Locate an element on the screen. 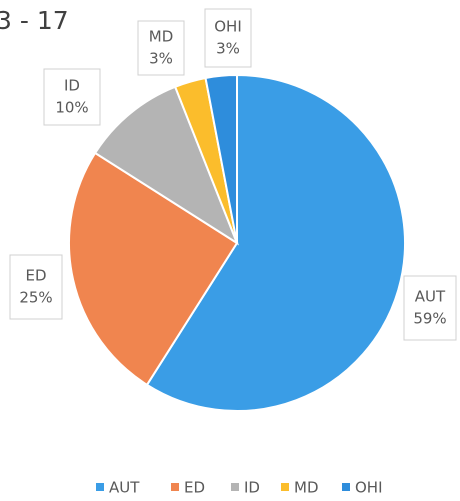 The width and height of the screenshot is (460, 501). legend-label: ID is located at coordinates (252, 488).